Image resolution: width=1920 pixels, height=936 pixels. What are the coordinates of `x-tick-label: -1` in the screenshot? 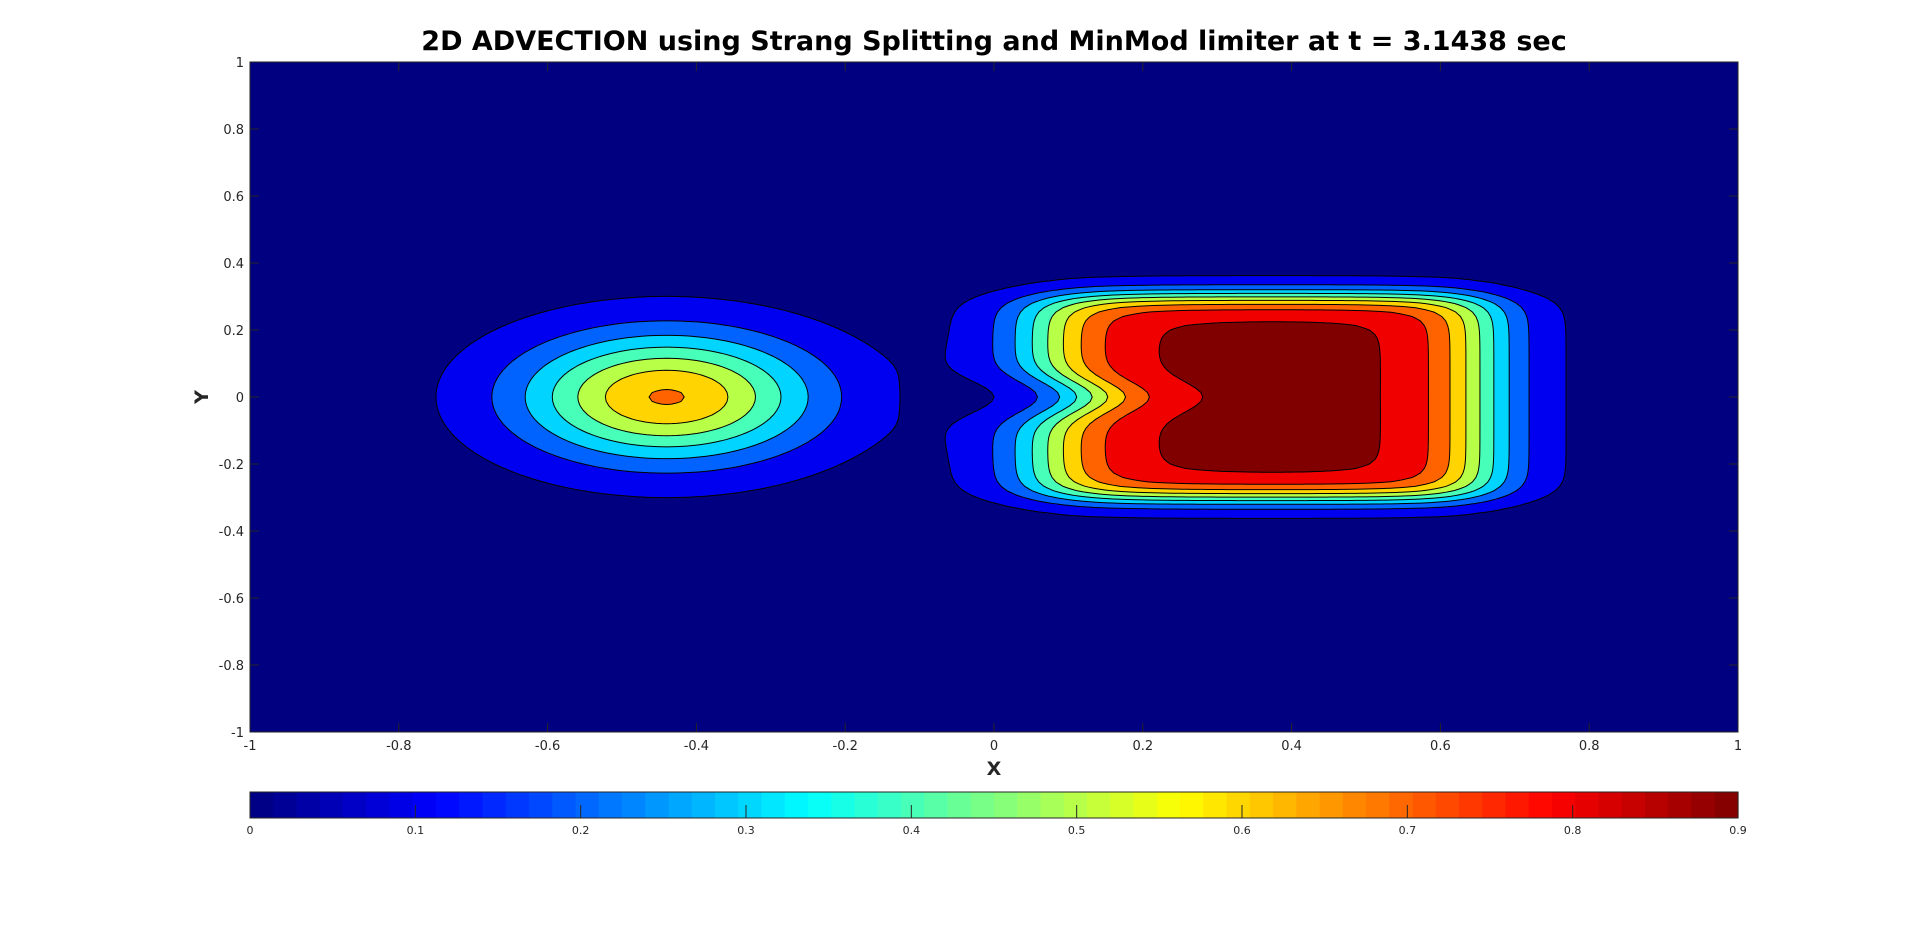 It's located at (250, 746).